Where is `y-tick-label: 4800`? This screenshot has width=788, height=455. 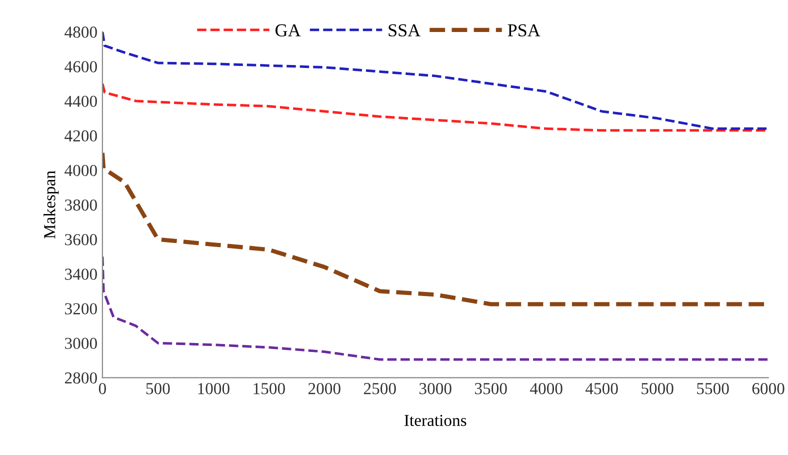
y-tick-label: 4800 is located at coordinates (80, 32).